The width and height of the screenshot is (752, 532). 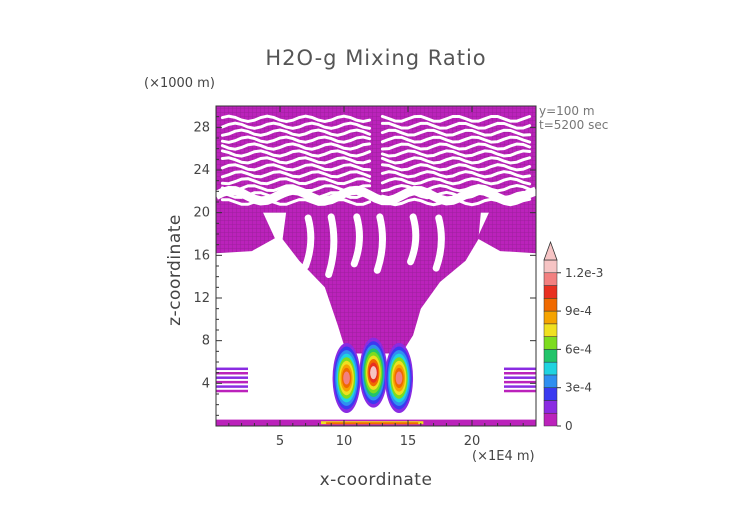 I want to click on left-side-band, so click(x=232, y=380).